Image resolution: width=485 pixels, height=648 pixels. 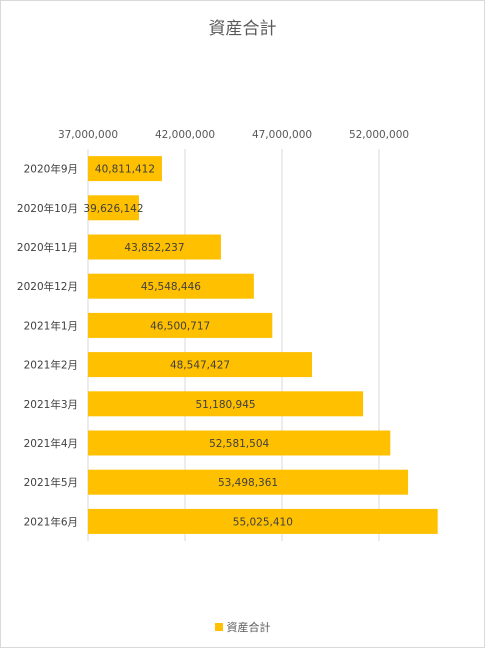 I want to click on legend: 資産合計, so click(x=242, y=627).